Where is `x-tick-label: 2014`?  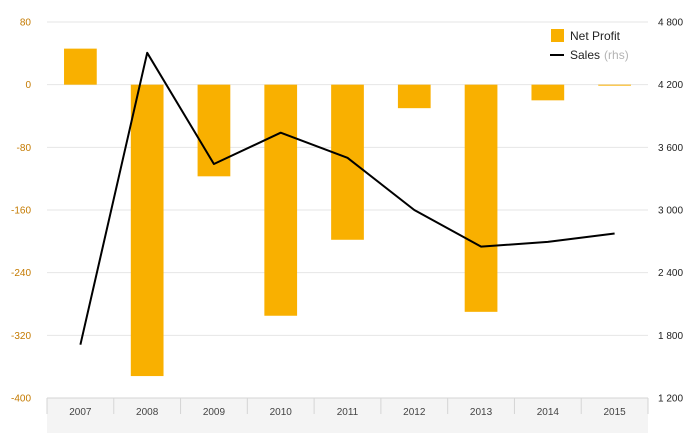
x-tick-label: 2014 is located at coordinates (548, 412).